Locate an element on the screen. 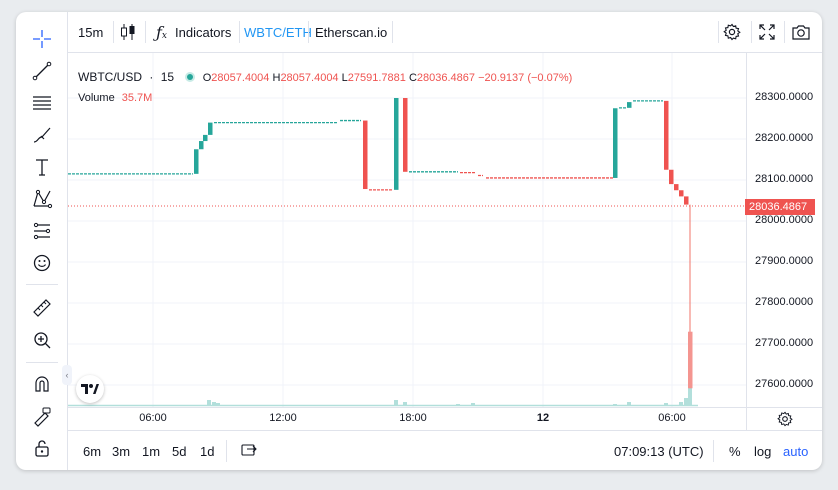  trend-line-icon is located at coordinates (42, 71).